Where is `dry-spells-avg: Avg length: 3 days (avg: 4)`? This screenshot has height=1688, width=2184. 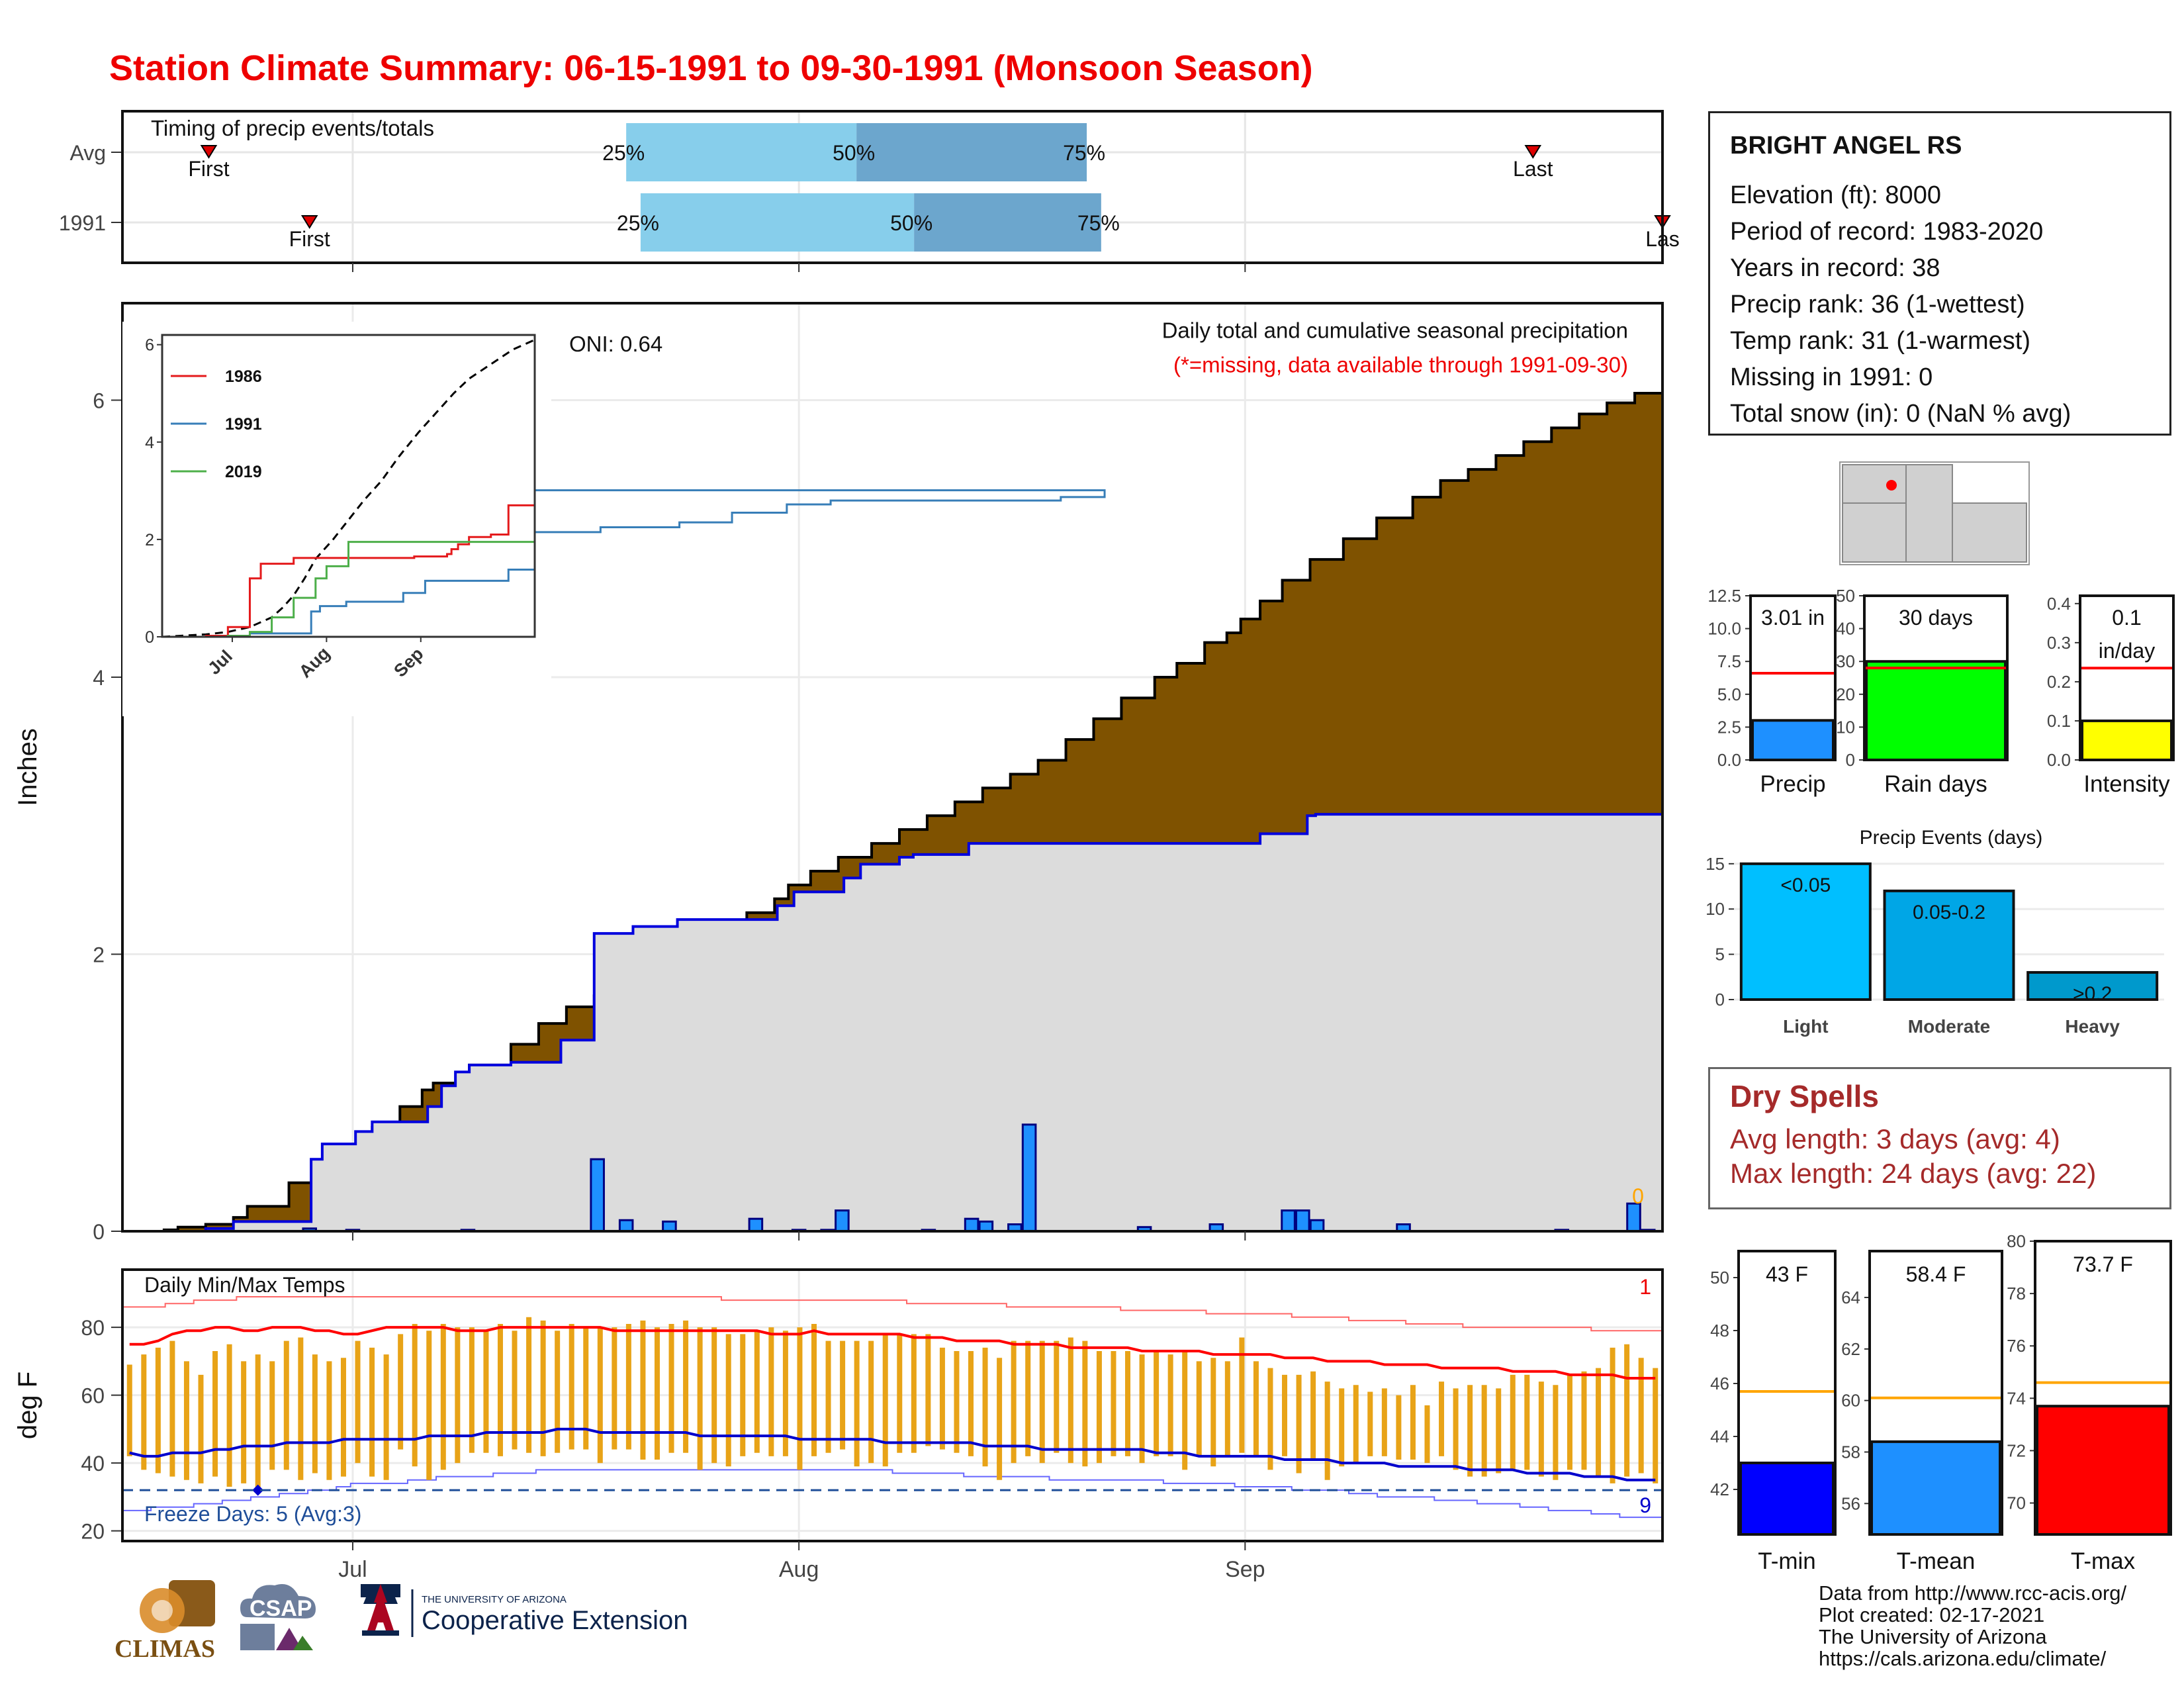
dry-spells-avg: Avg length: 3 days (avg: 4) is located at coordinates (1895, 1138).